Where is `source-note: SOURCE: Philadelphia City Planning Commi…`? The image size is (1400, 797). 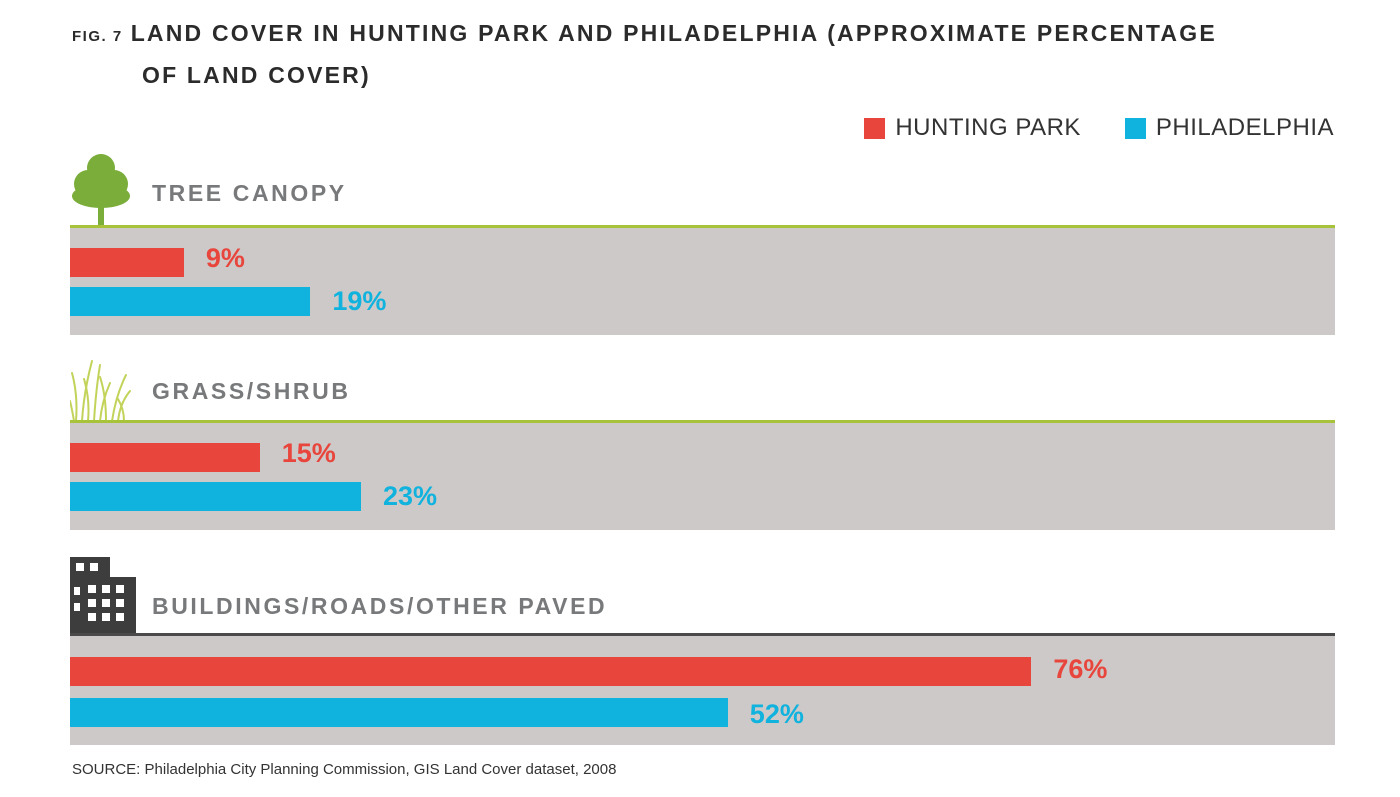
source-note: SOURCE: Philadelphia City Planning Commi… is located at coordinates (344, 769).